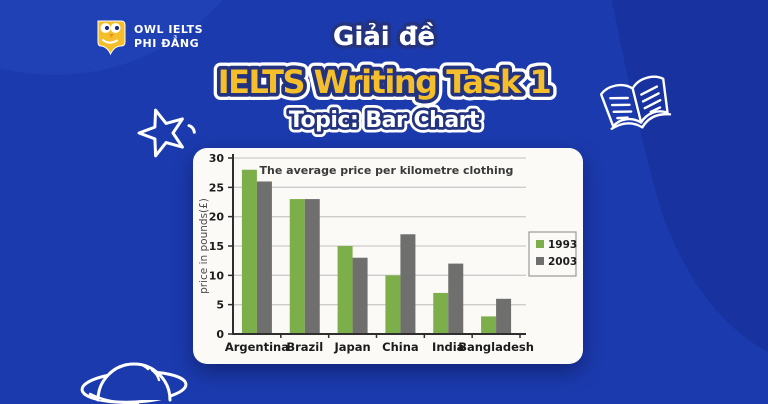 The width and height of the screenshot is (768, 404). I want to click on bar-1993-India, so click(441, 313).